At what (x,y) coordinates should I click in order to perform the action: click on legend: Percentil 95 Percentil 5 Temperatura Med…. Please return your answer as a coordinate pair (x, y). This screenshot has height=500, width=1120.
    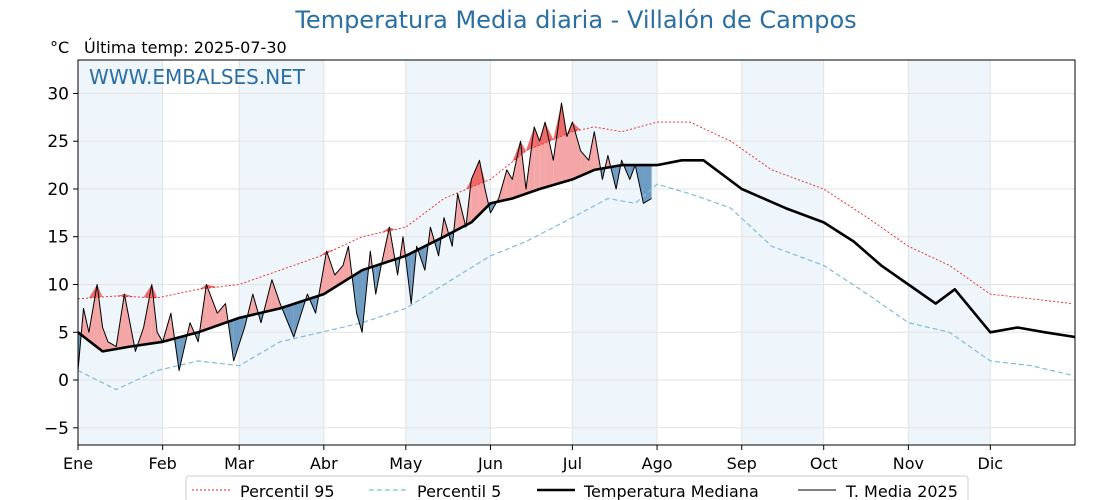
    Looking at the image, I should click on (577, 487).